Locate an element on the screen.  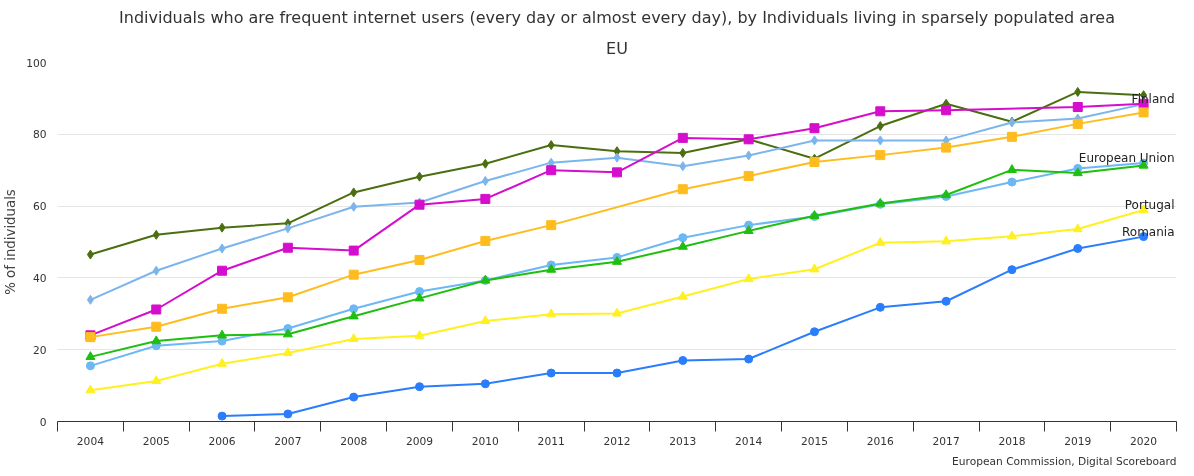
x-tick-label: 2012 is located at coordinates (617, 441).